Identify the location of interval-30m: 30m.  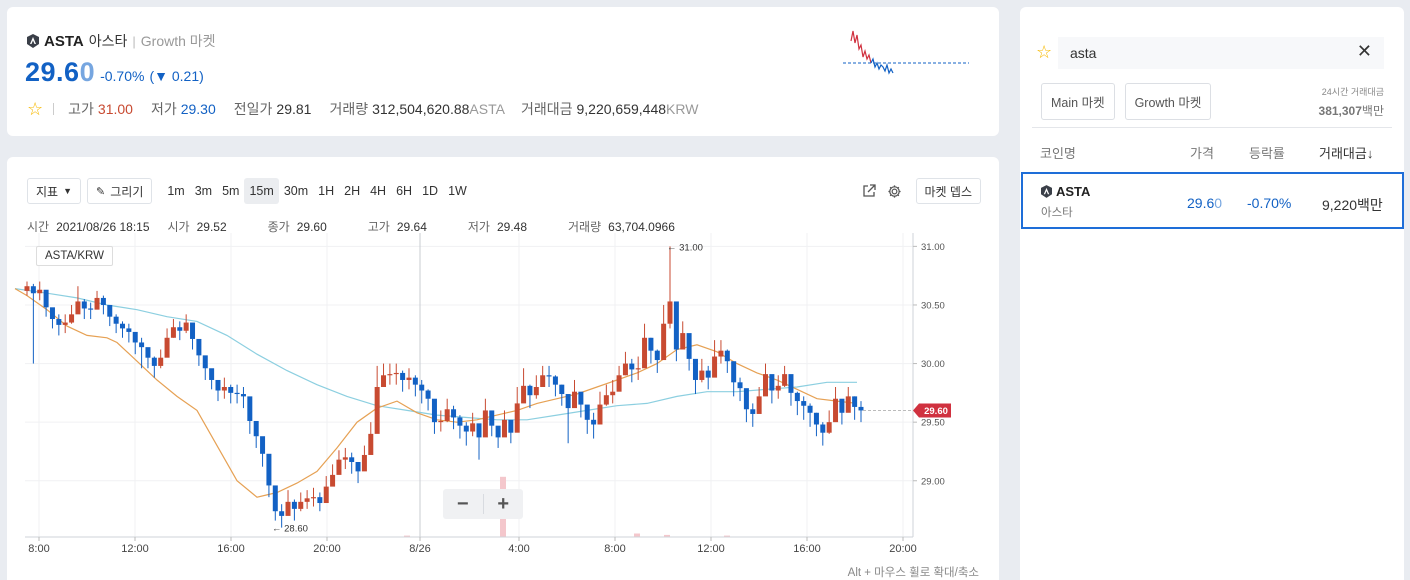
(296, 191).